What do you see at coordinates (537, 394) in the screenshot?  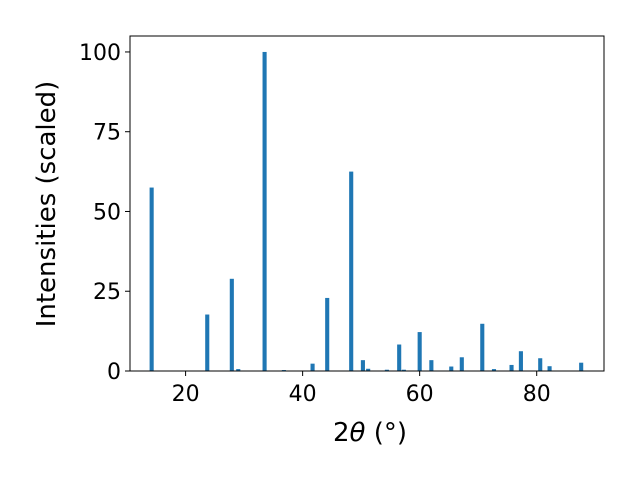 I see `x-tick-label: 80` at bounding box center [537, 394].